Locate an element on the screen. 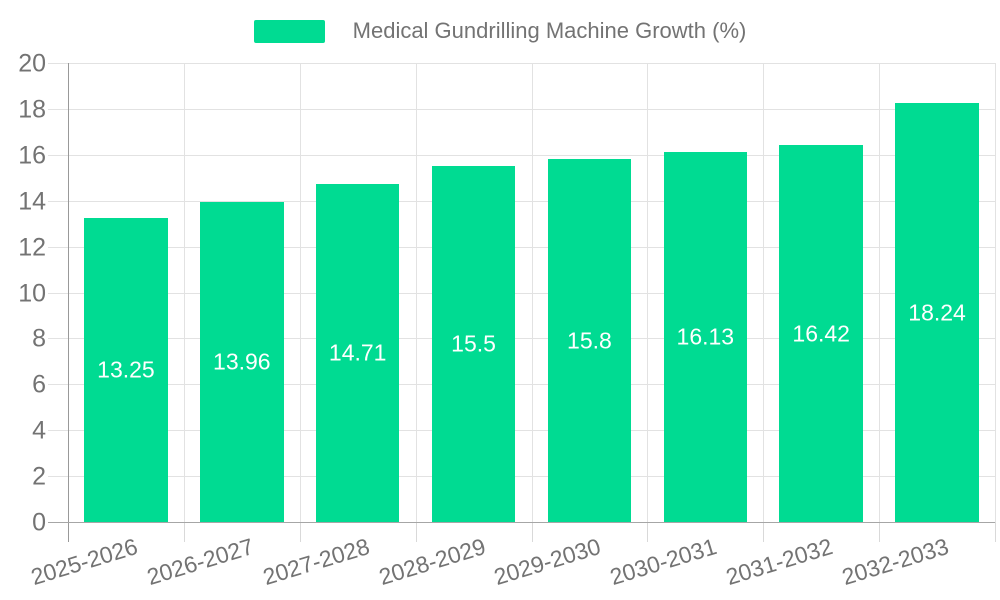 The image size is (1000, 600). x-tick-label: 2028-2029 is located at coordinates (432, 562).